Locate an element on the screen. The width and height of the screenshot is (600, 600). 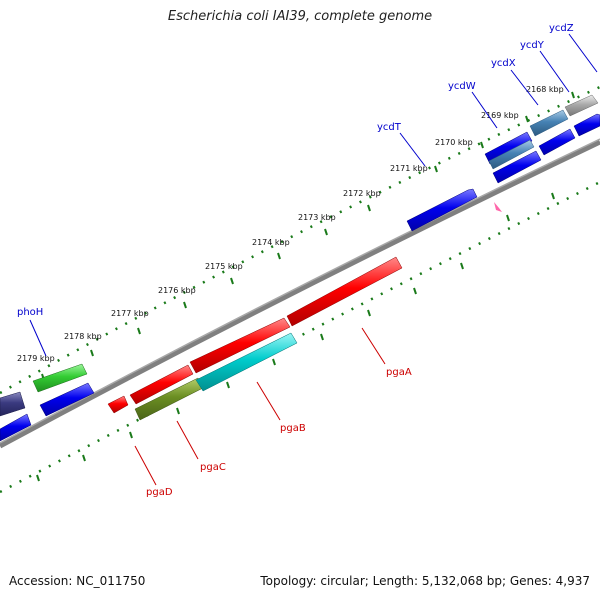
gene-label-pgaD: pgaD is located at coordinates (159, 492).